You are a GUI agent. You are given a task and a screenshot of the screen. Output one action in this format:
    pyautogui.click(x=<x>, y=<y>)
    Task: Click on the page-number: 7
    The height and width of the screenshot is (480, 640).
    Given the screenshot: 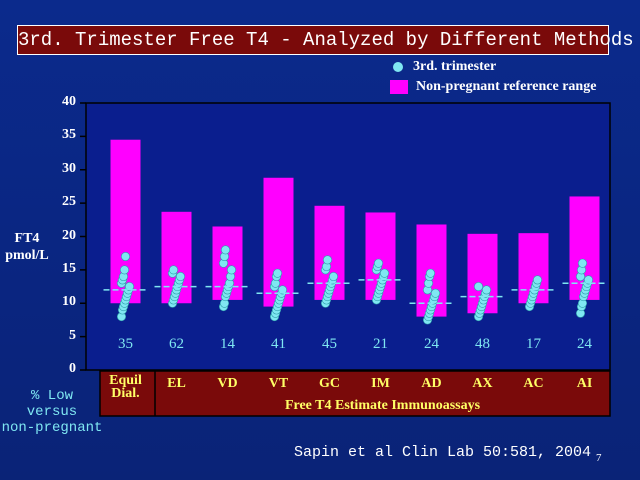 What is the action you would take?
    pyautogui.click(x=599, y=458)
    